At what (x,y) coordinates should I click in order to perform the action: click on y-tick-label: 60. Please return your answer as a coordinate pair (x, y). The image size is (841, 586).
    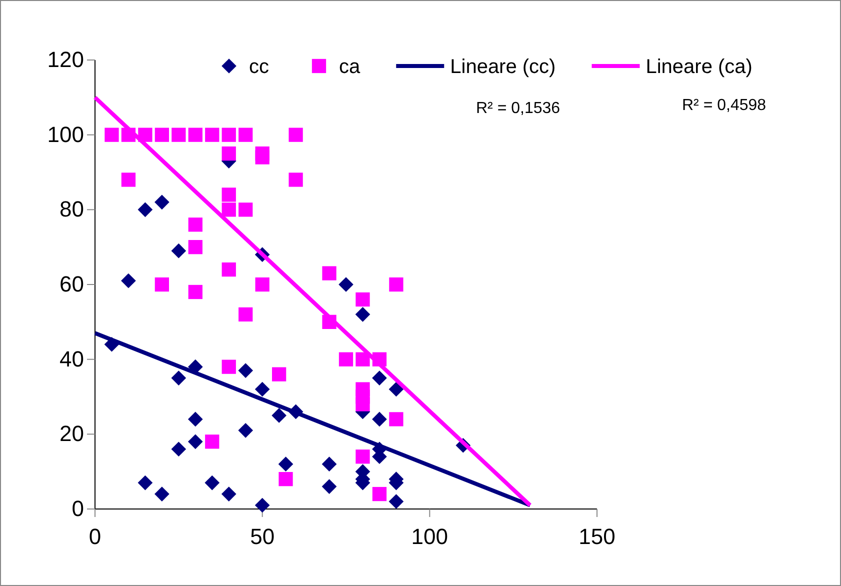
    Looking at the image, I should click on (72, 284).